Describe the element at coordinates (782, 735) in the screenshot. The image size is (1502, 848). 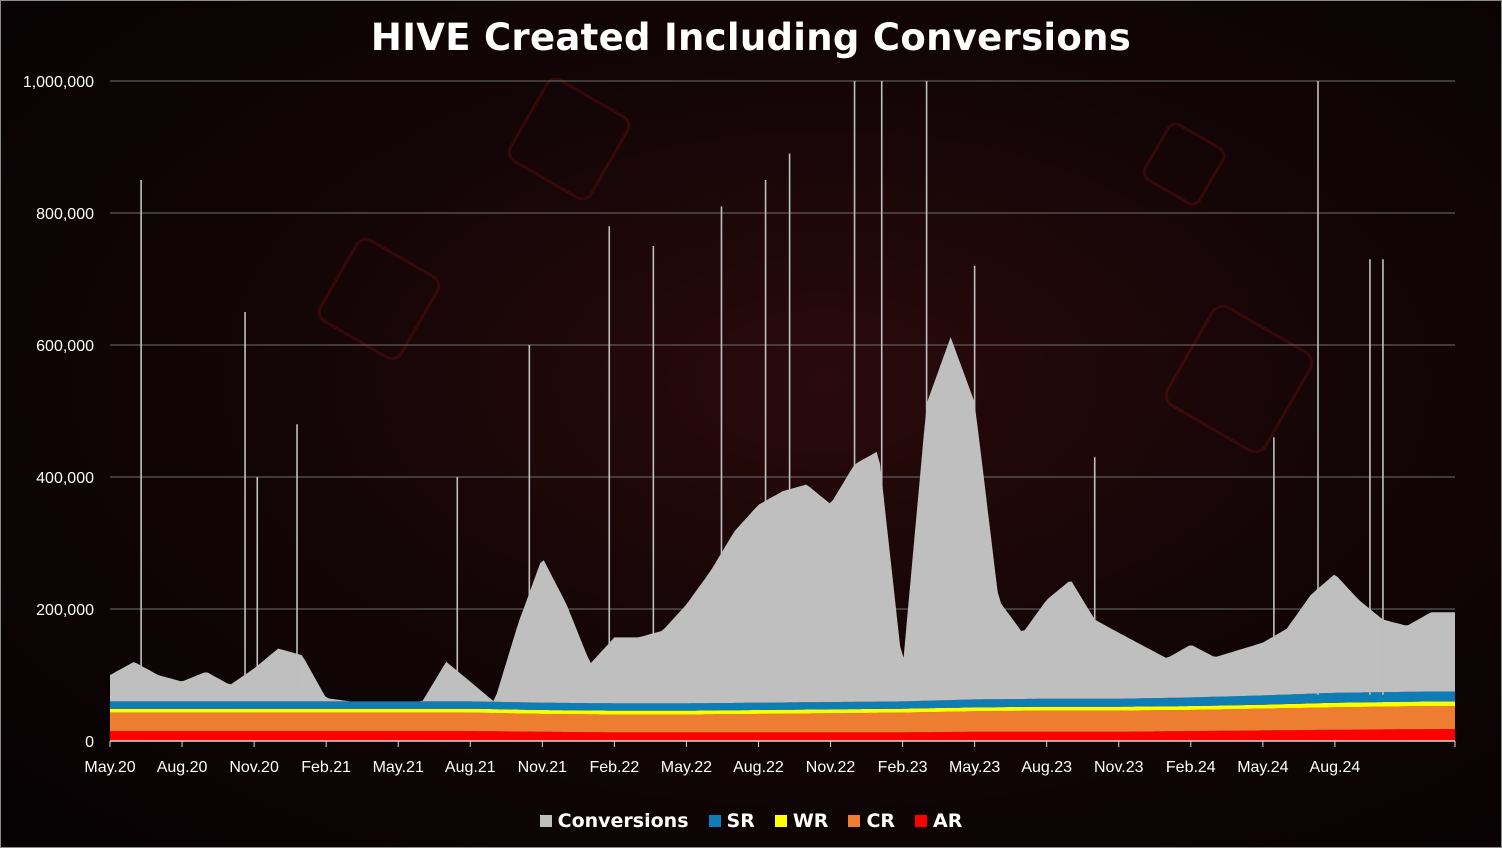
I see `area-ar` at that location.